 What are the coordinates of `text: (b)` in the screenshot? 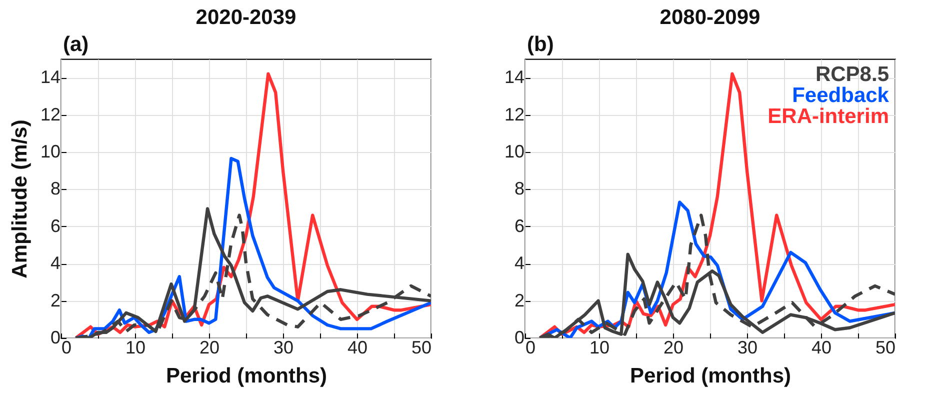 It's located at (540, 44).